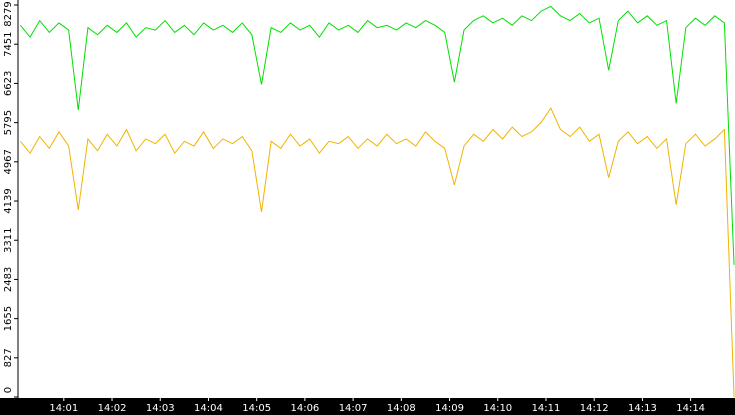  What do you see at coordinates (8, 240) in the screenshot?
I see `y-tick-label: 3311` at bounding box center [8, 240].